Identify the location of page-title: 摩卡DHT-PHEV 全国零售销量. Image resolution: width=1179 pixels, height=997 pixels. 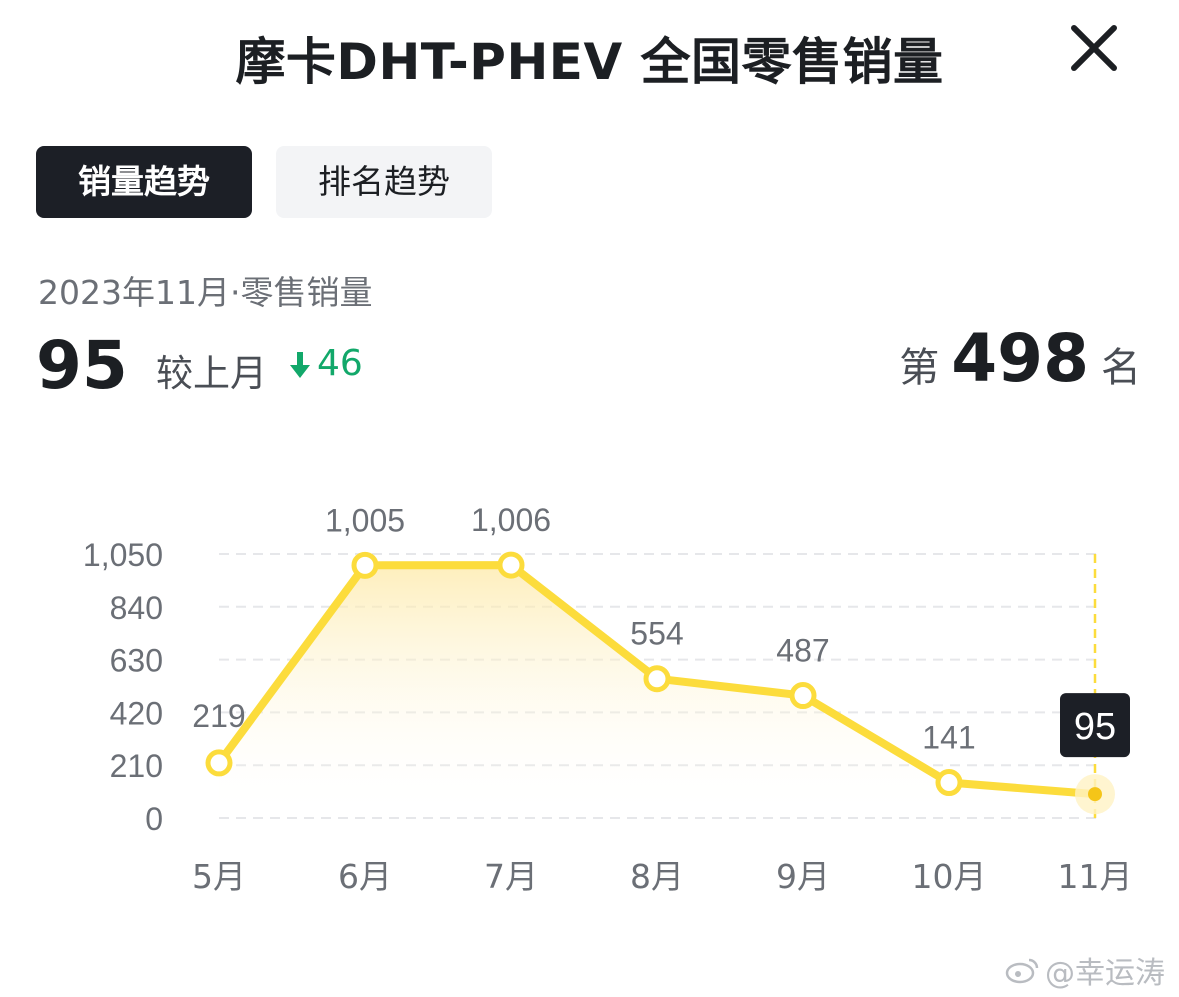
(589, 62).